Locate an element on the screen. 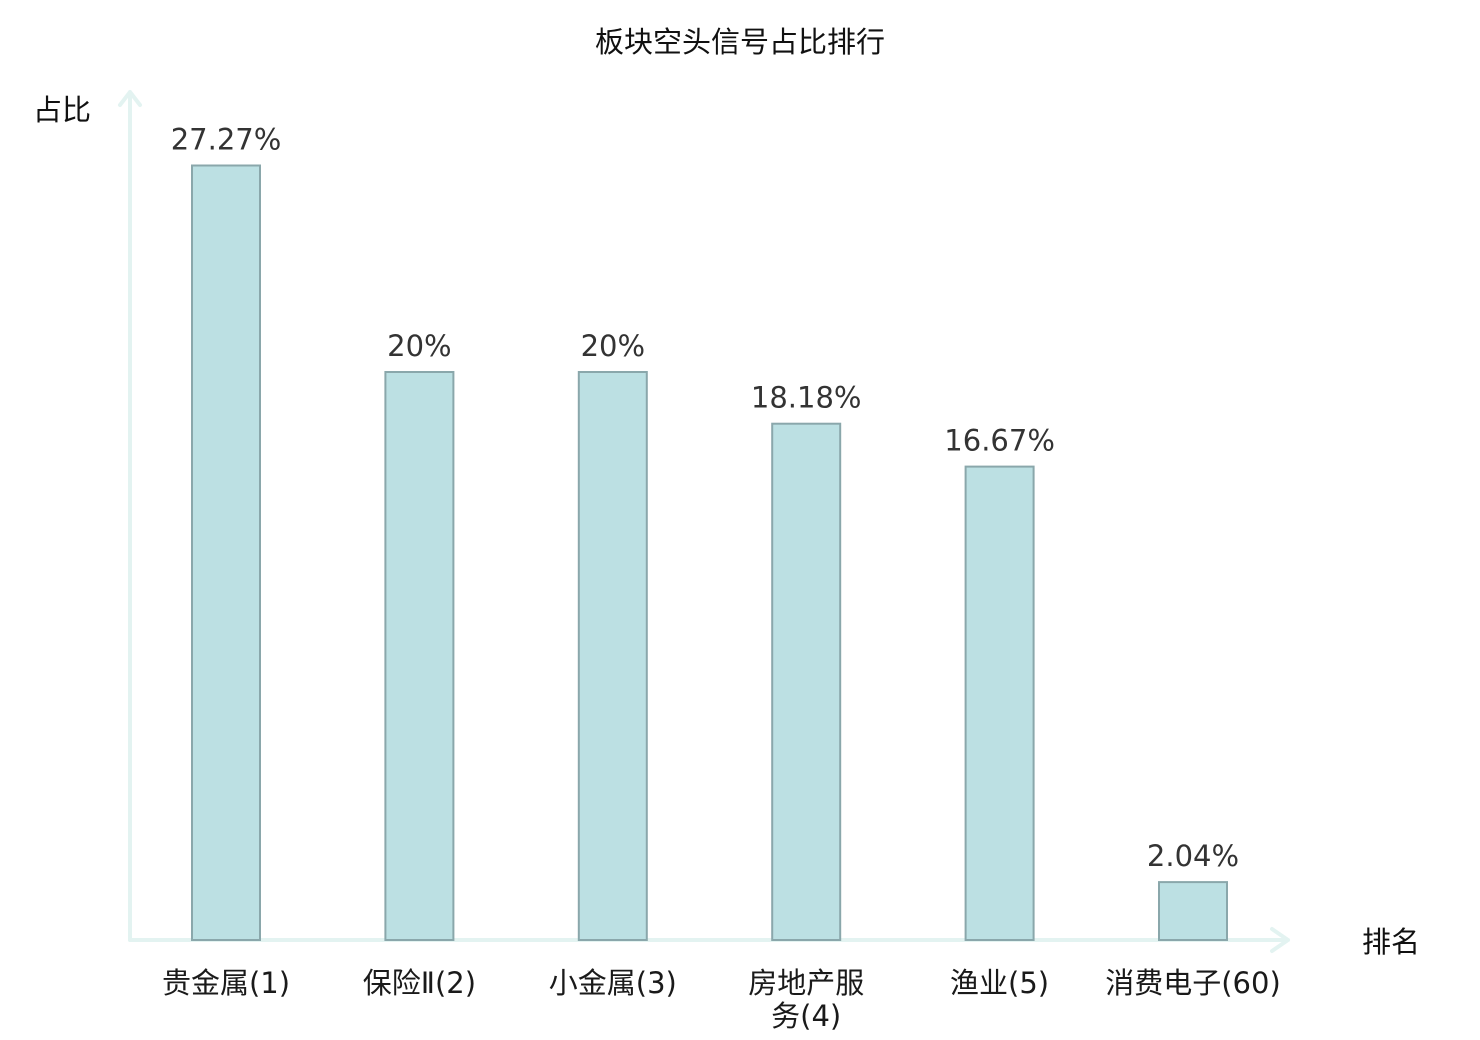  x-tick-label-line: 保险Ⅱ(2) is located at coordinates (419, 983).